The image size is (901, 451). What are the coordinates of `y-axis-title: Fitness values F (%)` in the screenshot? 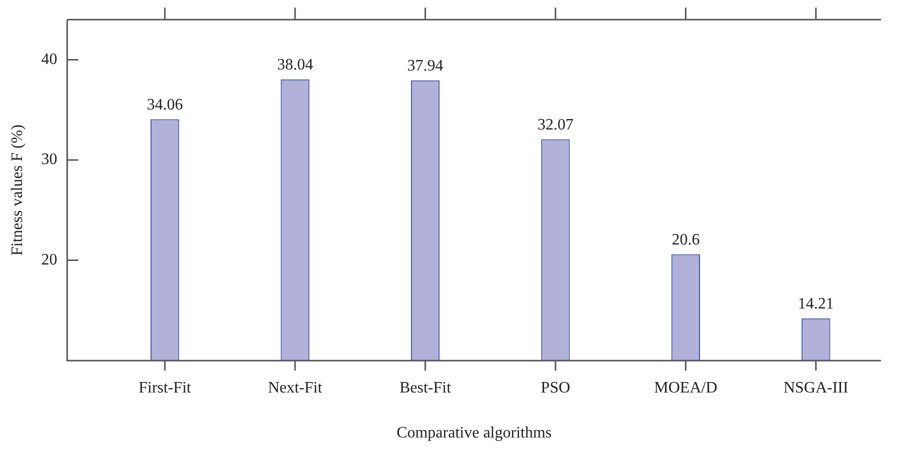 It's located at (17, 190).